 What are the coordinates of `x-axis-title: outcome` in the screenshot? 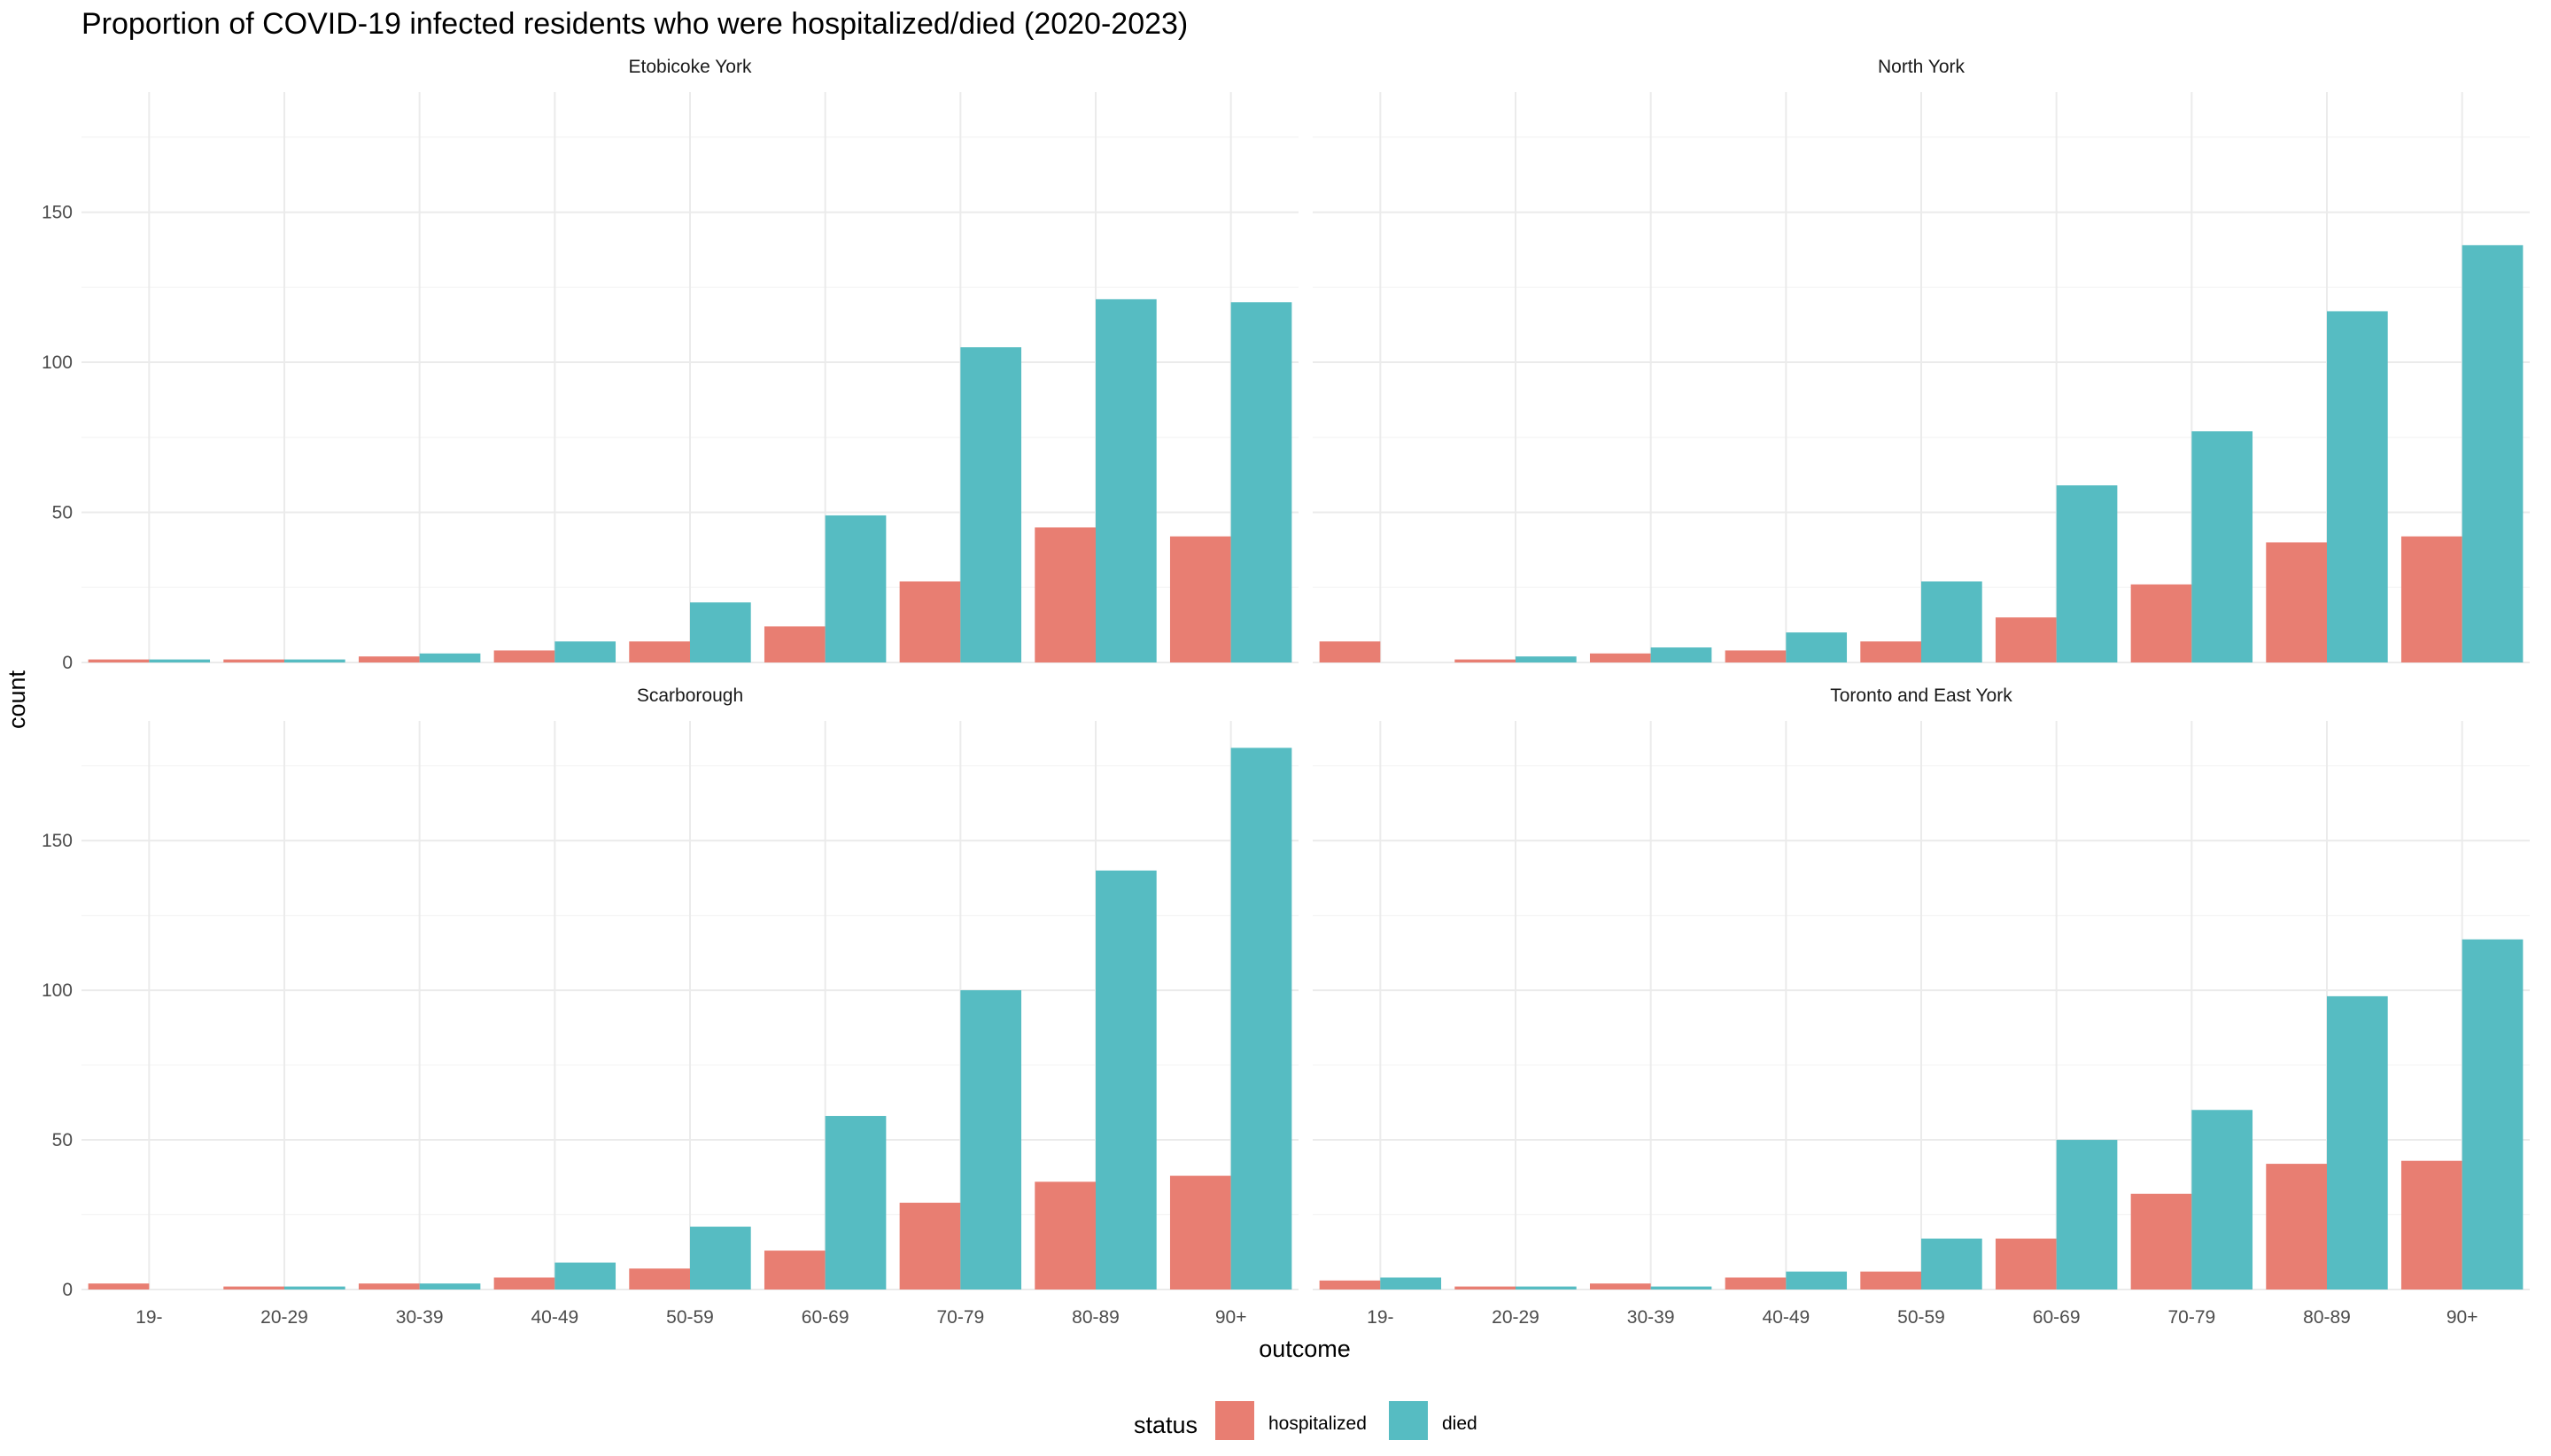 It's located at (1305, 1349).